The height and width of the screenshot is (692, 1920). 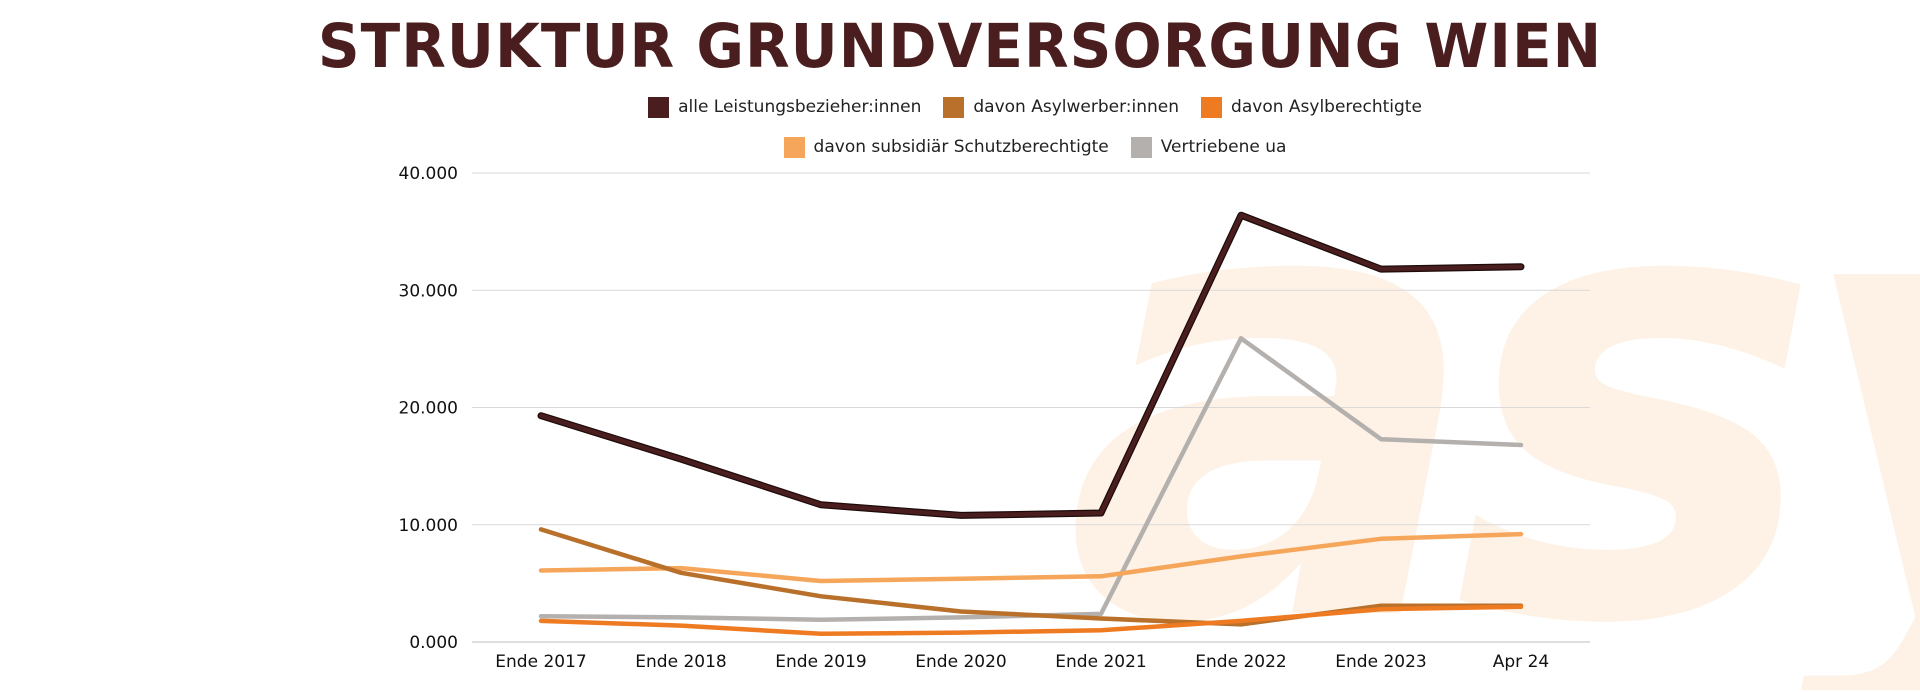 I want to click on y-axis: 0.000 10.000 20.000 30.000 40.000, so click(x=428, y=408).